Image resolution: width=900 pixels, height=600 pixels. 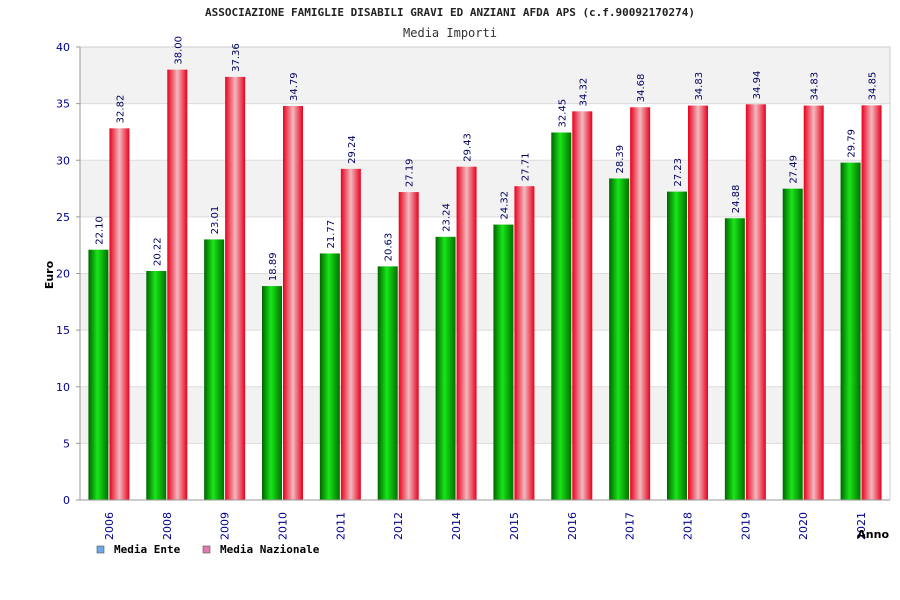 What do you see at coordinates (871, 302) in the screenshot?
I see `bar-media-nazionale-2021` at bounding box center [871, 302].